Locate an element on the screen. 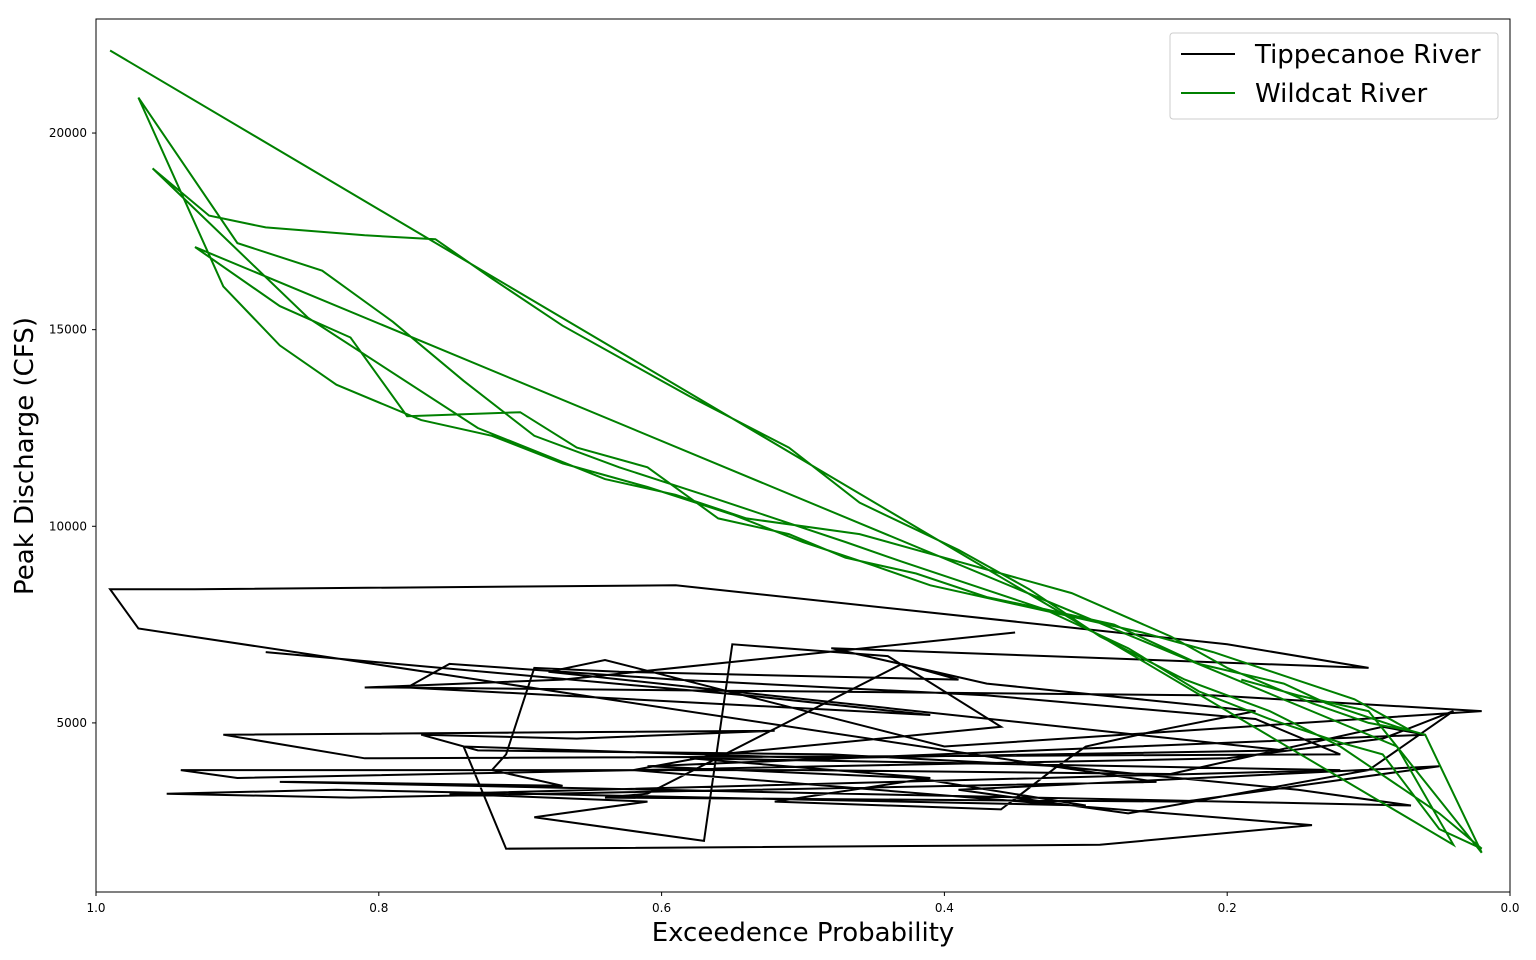 The image size is (1536, 960). x-tick-label: 0.8 is located at coordinates (378, 908).